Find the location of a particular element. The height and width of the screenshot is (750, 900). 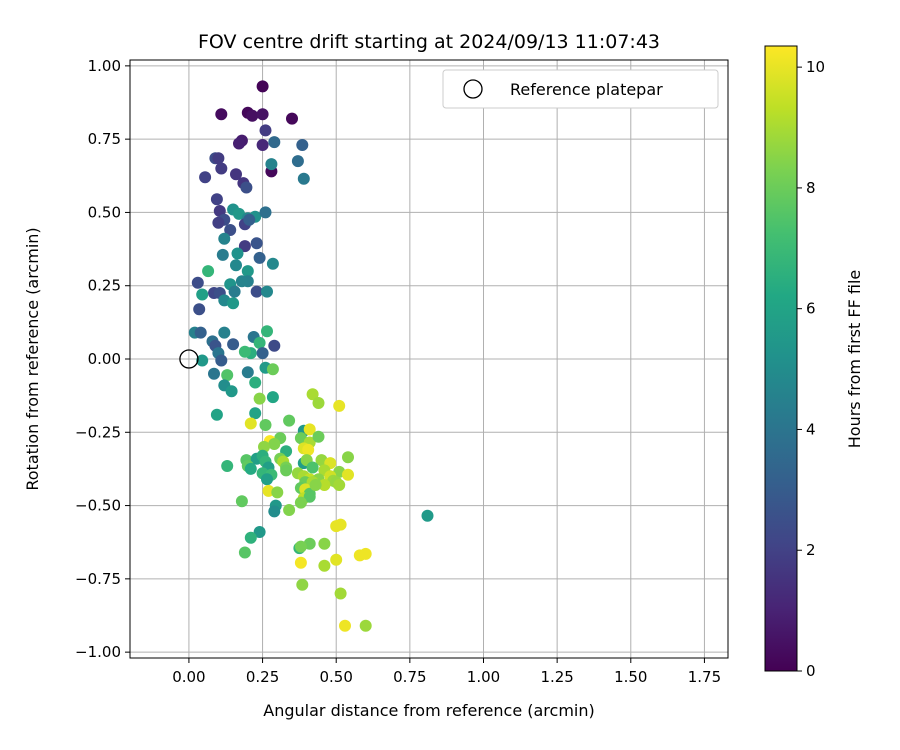

x-tick-label: 0.25 is located at coordinates (262, 677).